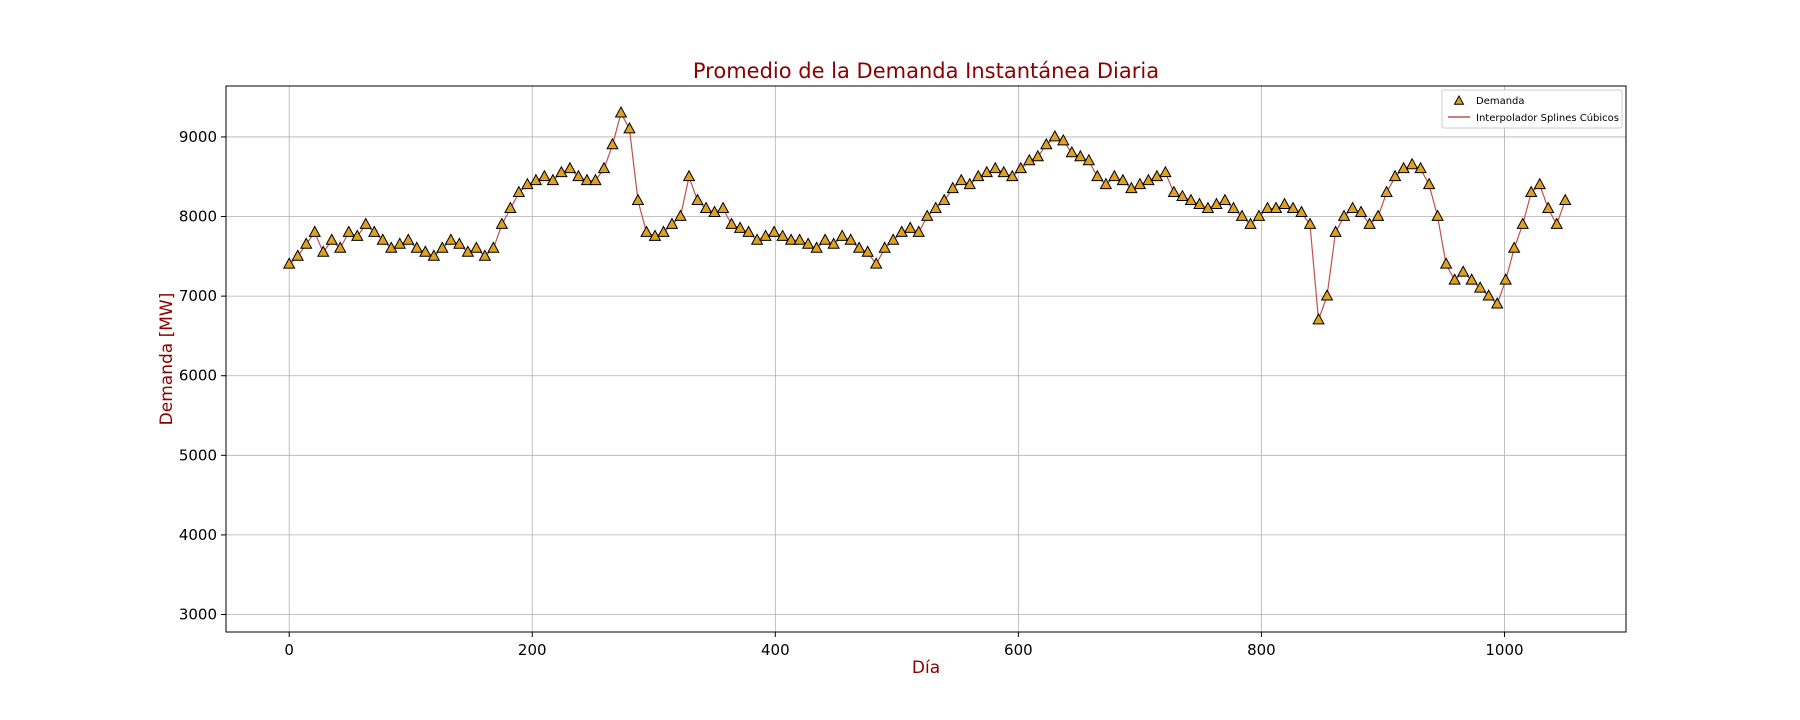 This screenshot has height=720, width=1800. I want to click on legend-label-demanda: Demanda, so click(1500, 101).